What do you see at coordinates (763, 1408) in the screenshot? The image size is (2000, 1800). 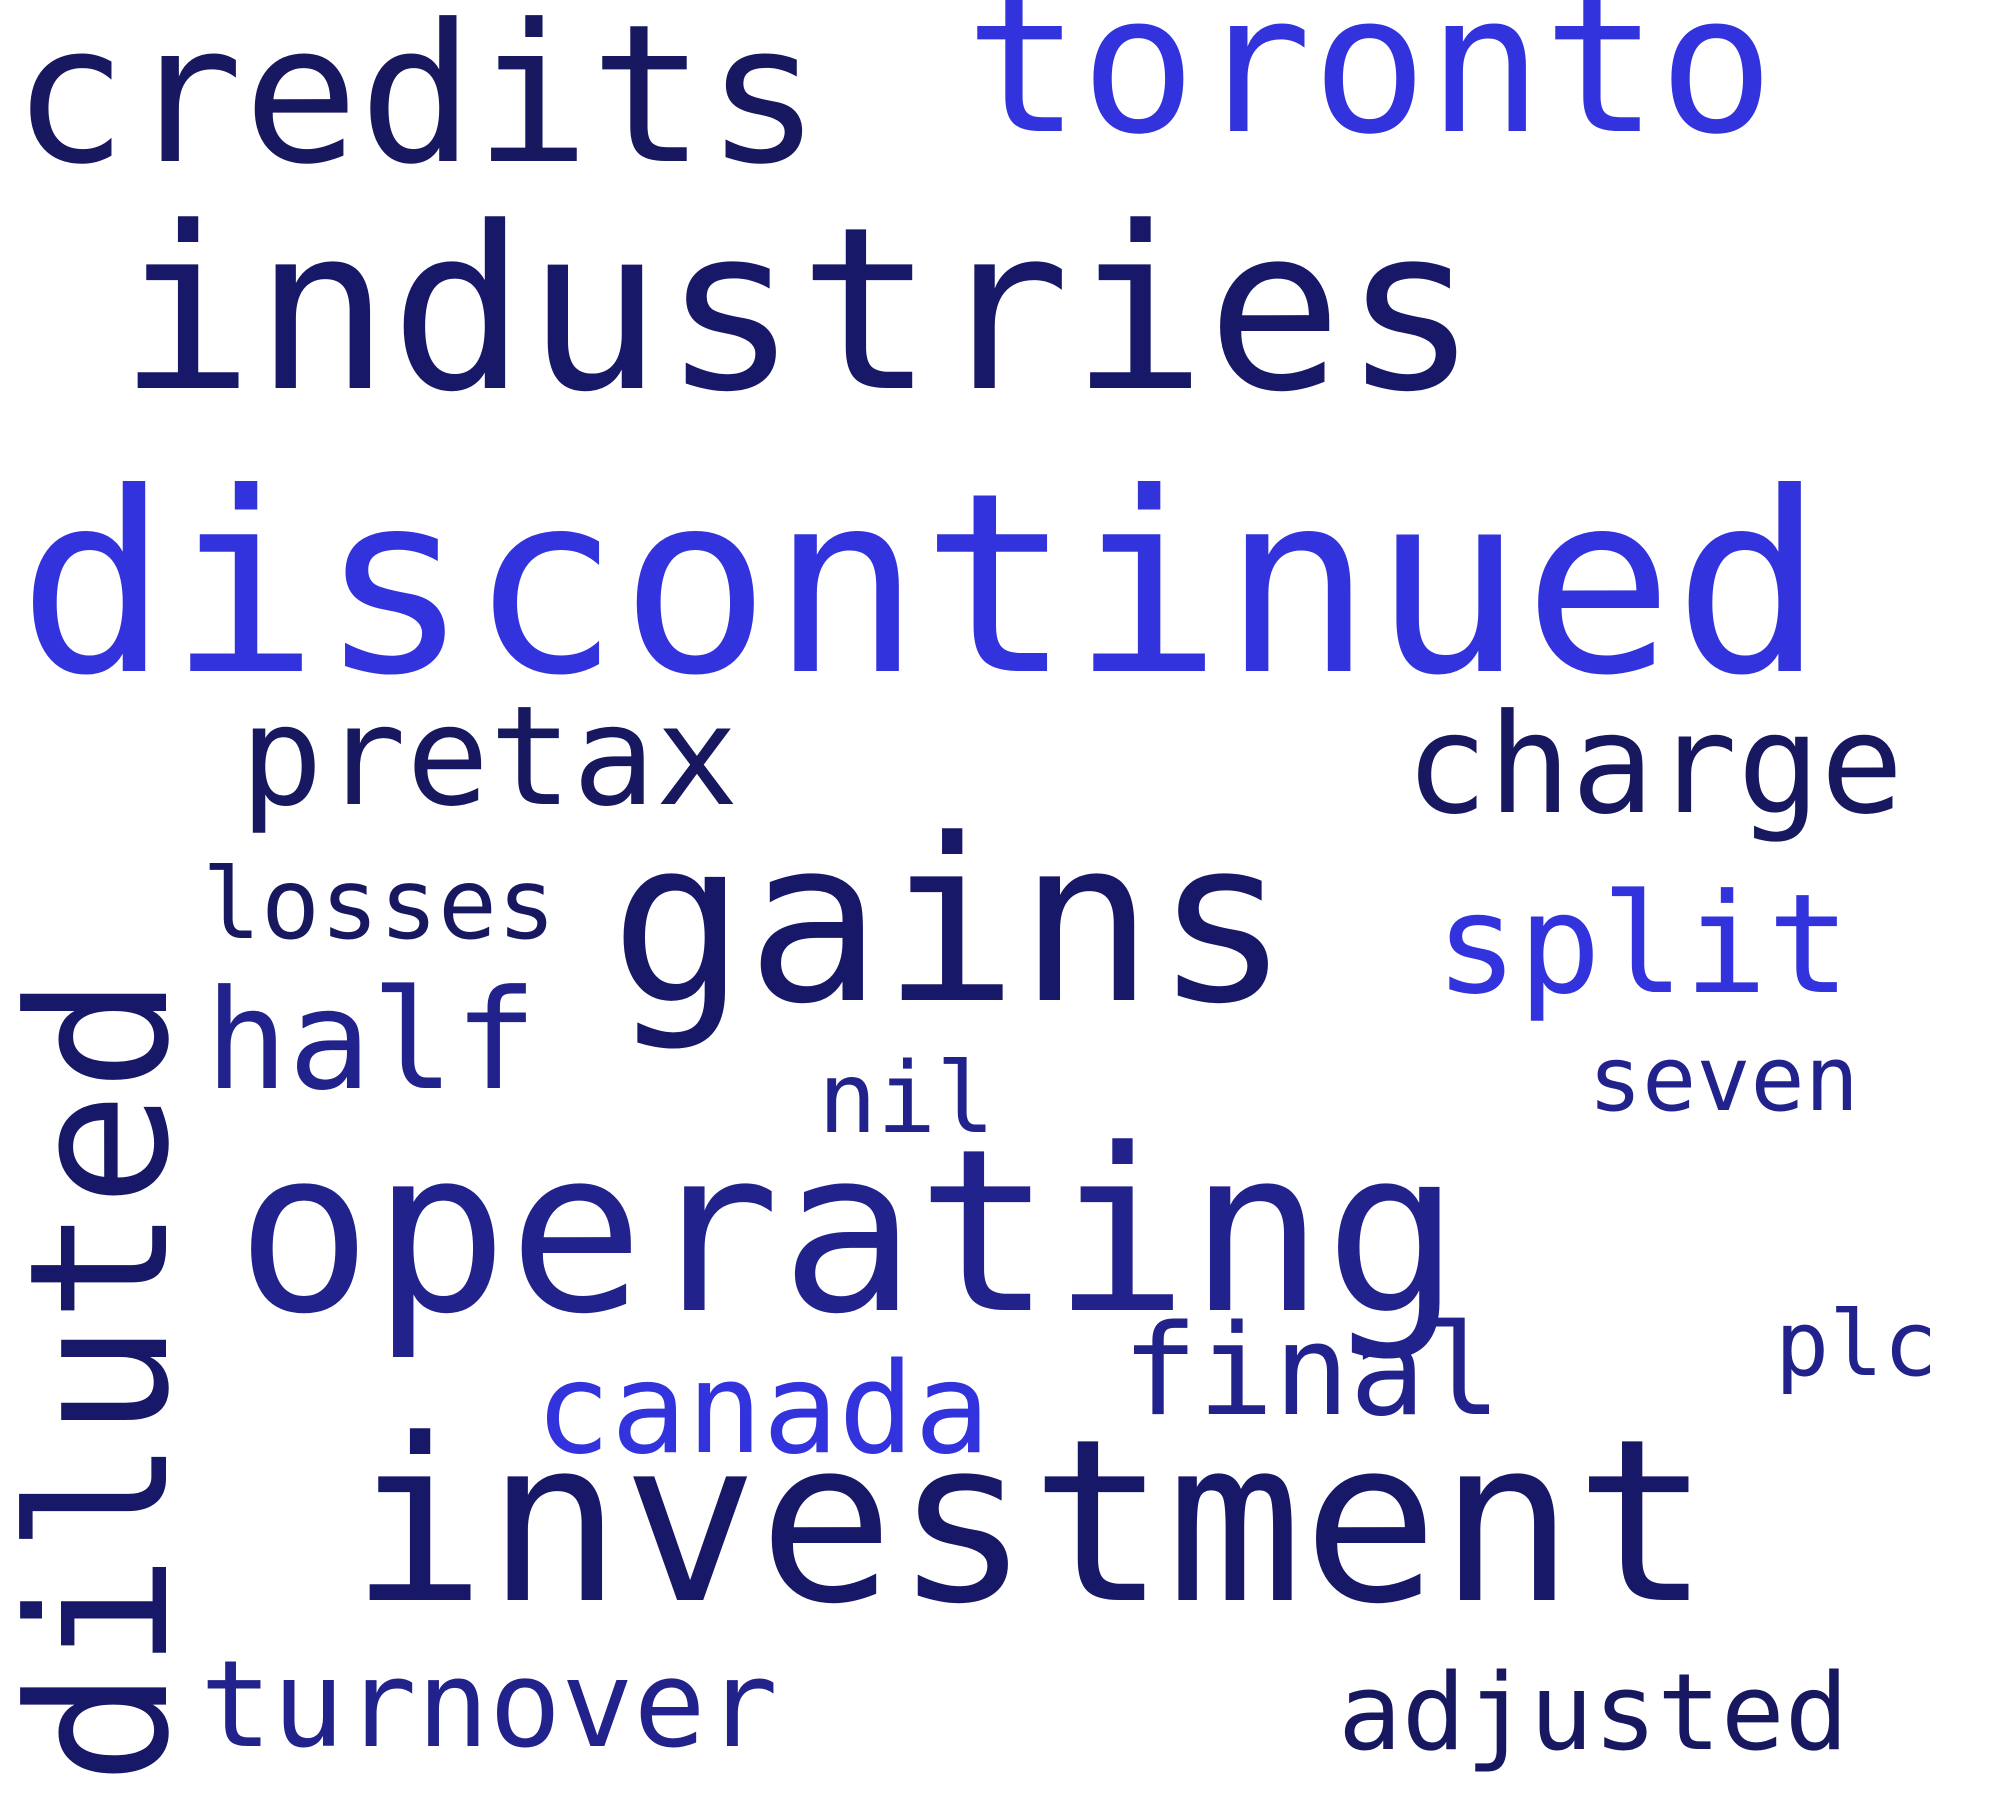 I see `word-canada: canada` at bounding box center [763, 1408].